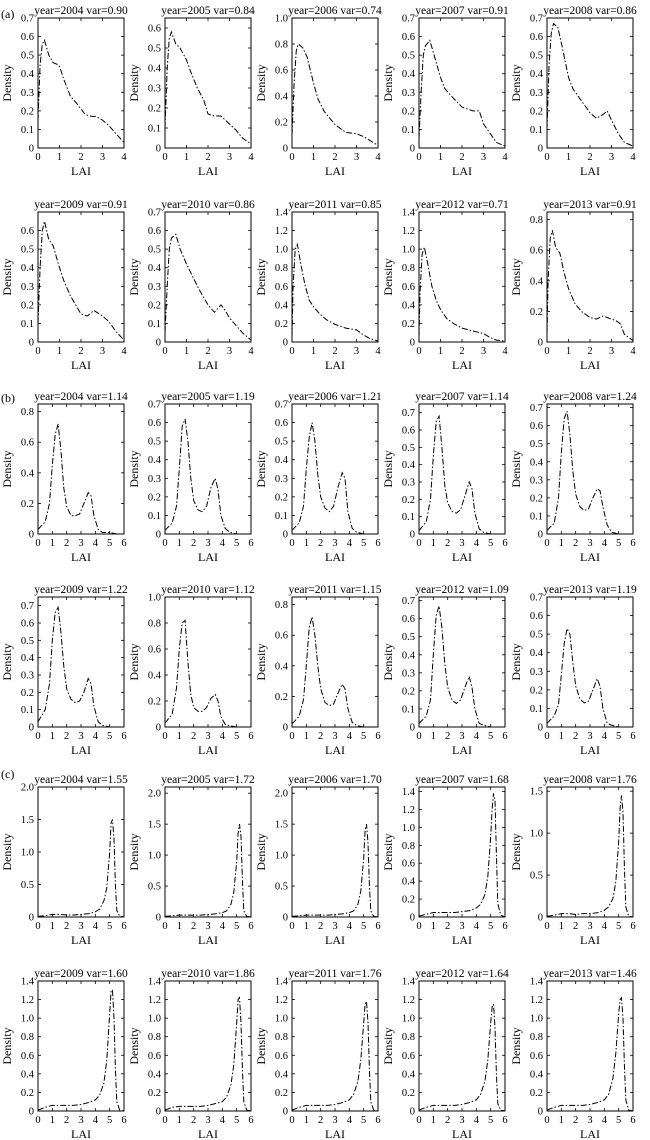 Image resolution: width=650 pixels, height=1140 pixels. I want to click on subplot-title: year=2012 var=1.09, so click(462, 590).